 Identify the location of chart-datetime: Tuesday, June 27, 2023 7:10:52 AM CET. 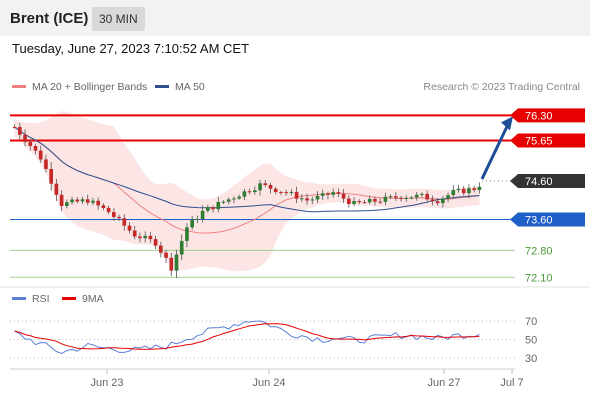
(131, 48).